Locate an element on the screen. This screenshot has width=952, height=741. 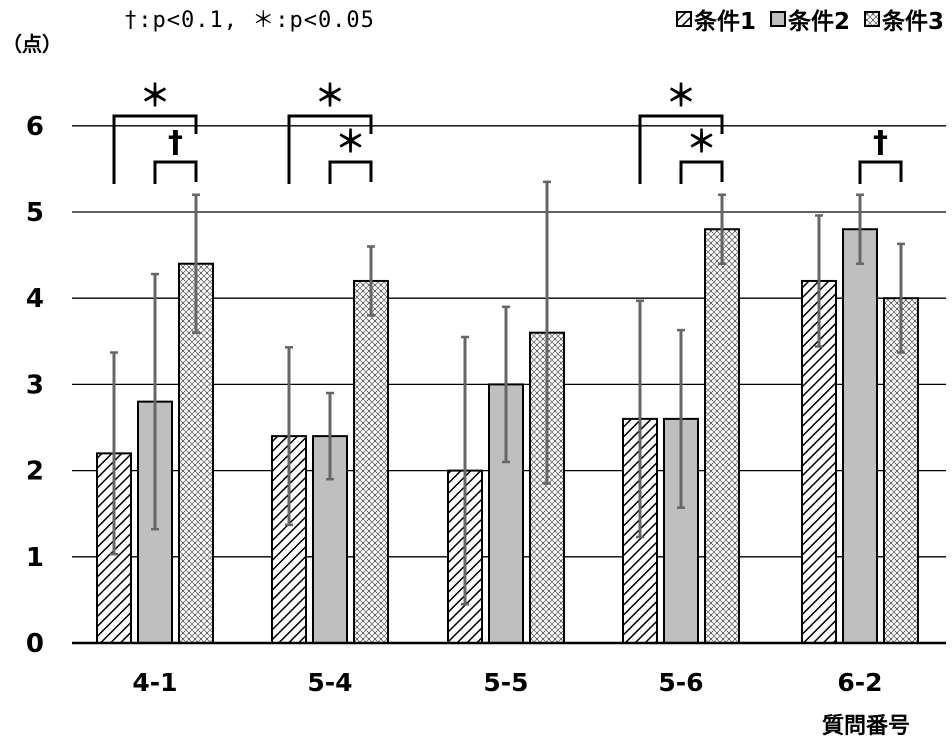
y-tick-label: 2 is located at coordinates (35, 472).